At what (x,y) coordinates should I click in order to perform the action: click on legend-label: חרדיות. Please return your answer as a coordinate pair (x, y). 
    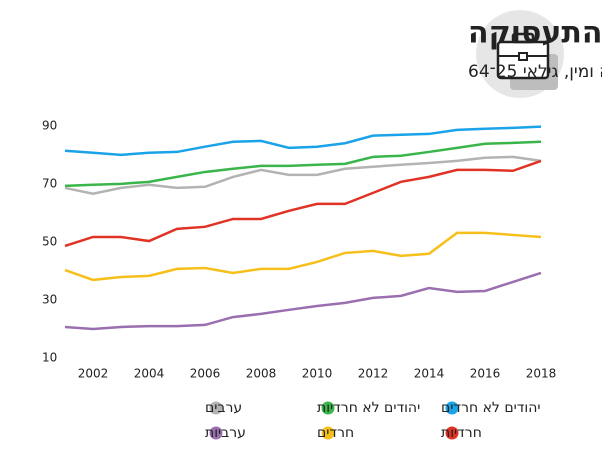
    Looking at the image, I should click on (461, 433).